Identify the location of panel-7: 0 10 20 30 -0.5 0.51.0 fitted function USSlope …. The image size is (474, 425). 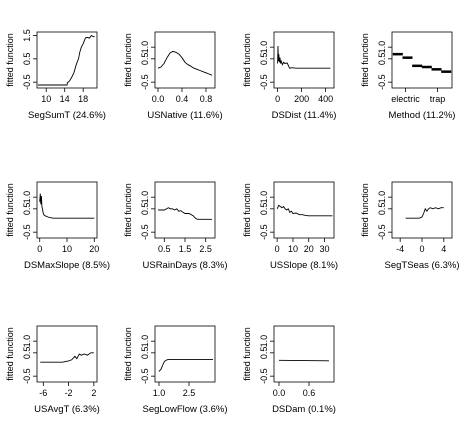
(290, 226).